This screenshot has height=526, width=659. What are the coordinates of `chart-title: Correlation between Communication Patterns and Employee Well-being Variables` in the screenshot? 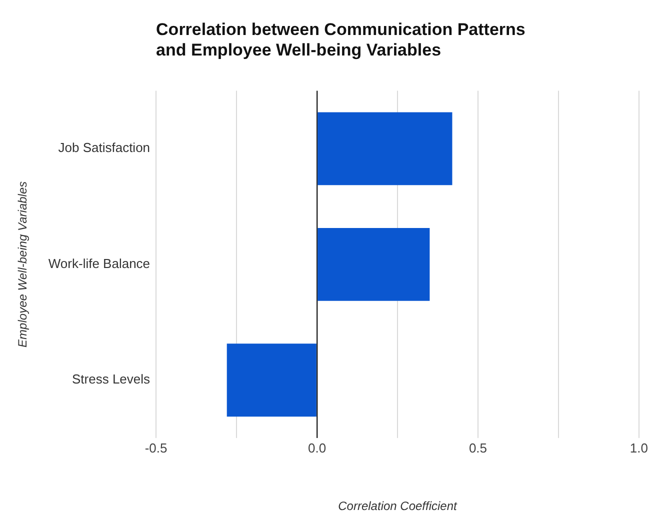 It's located at (341, 40).